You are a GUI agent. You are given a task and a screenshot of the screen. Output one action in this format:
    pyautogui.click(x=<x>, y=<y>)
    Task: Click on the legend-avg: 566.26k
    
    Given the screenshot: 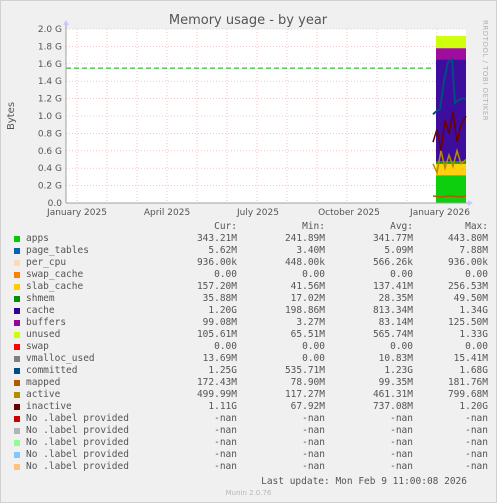 What is the action you would take?
    pyautogui.click(x=392, y=262)
    